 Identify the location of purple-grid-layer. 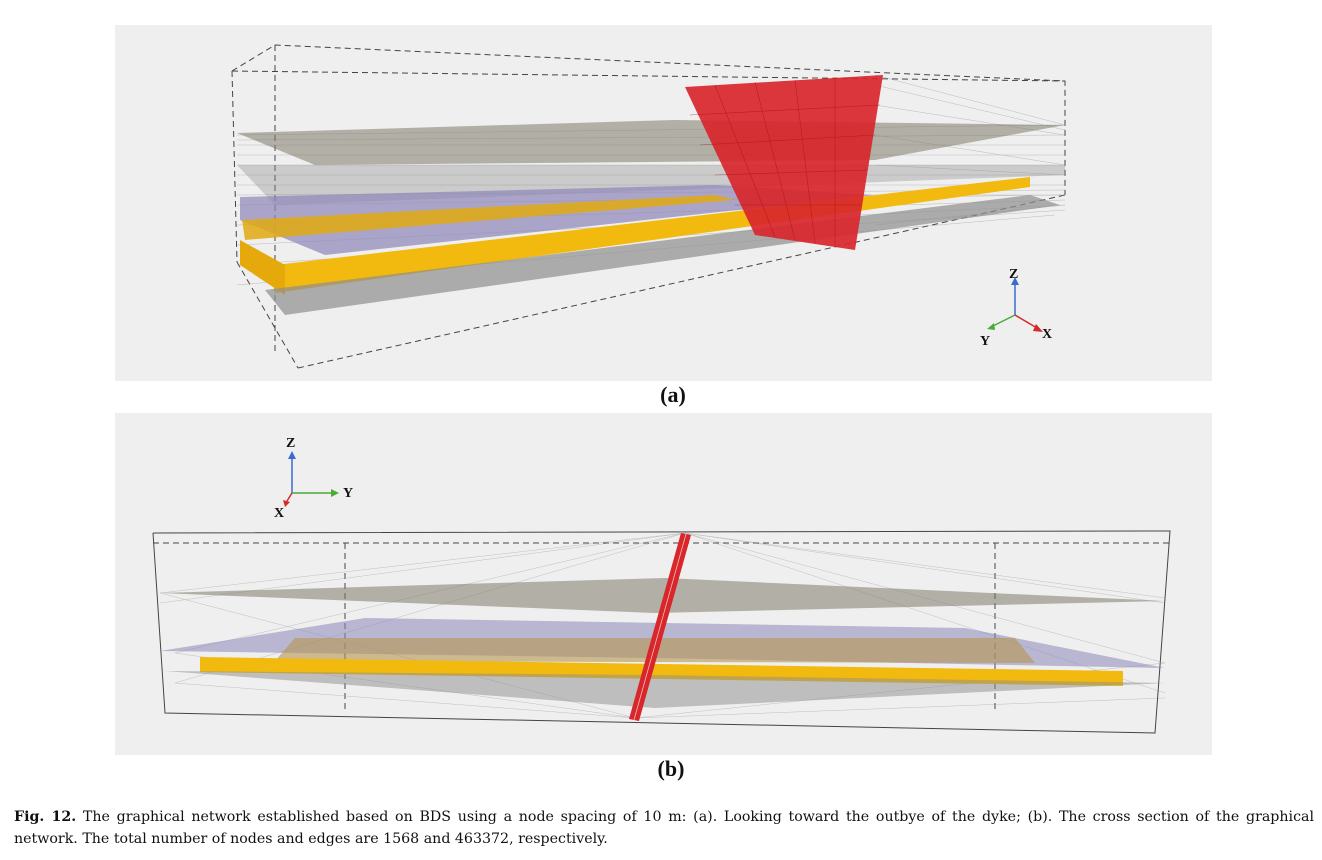
(557, 220).